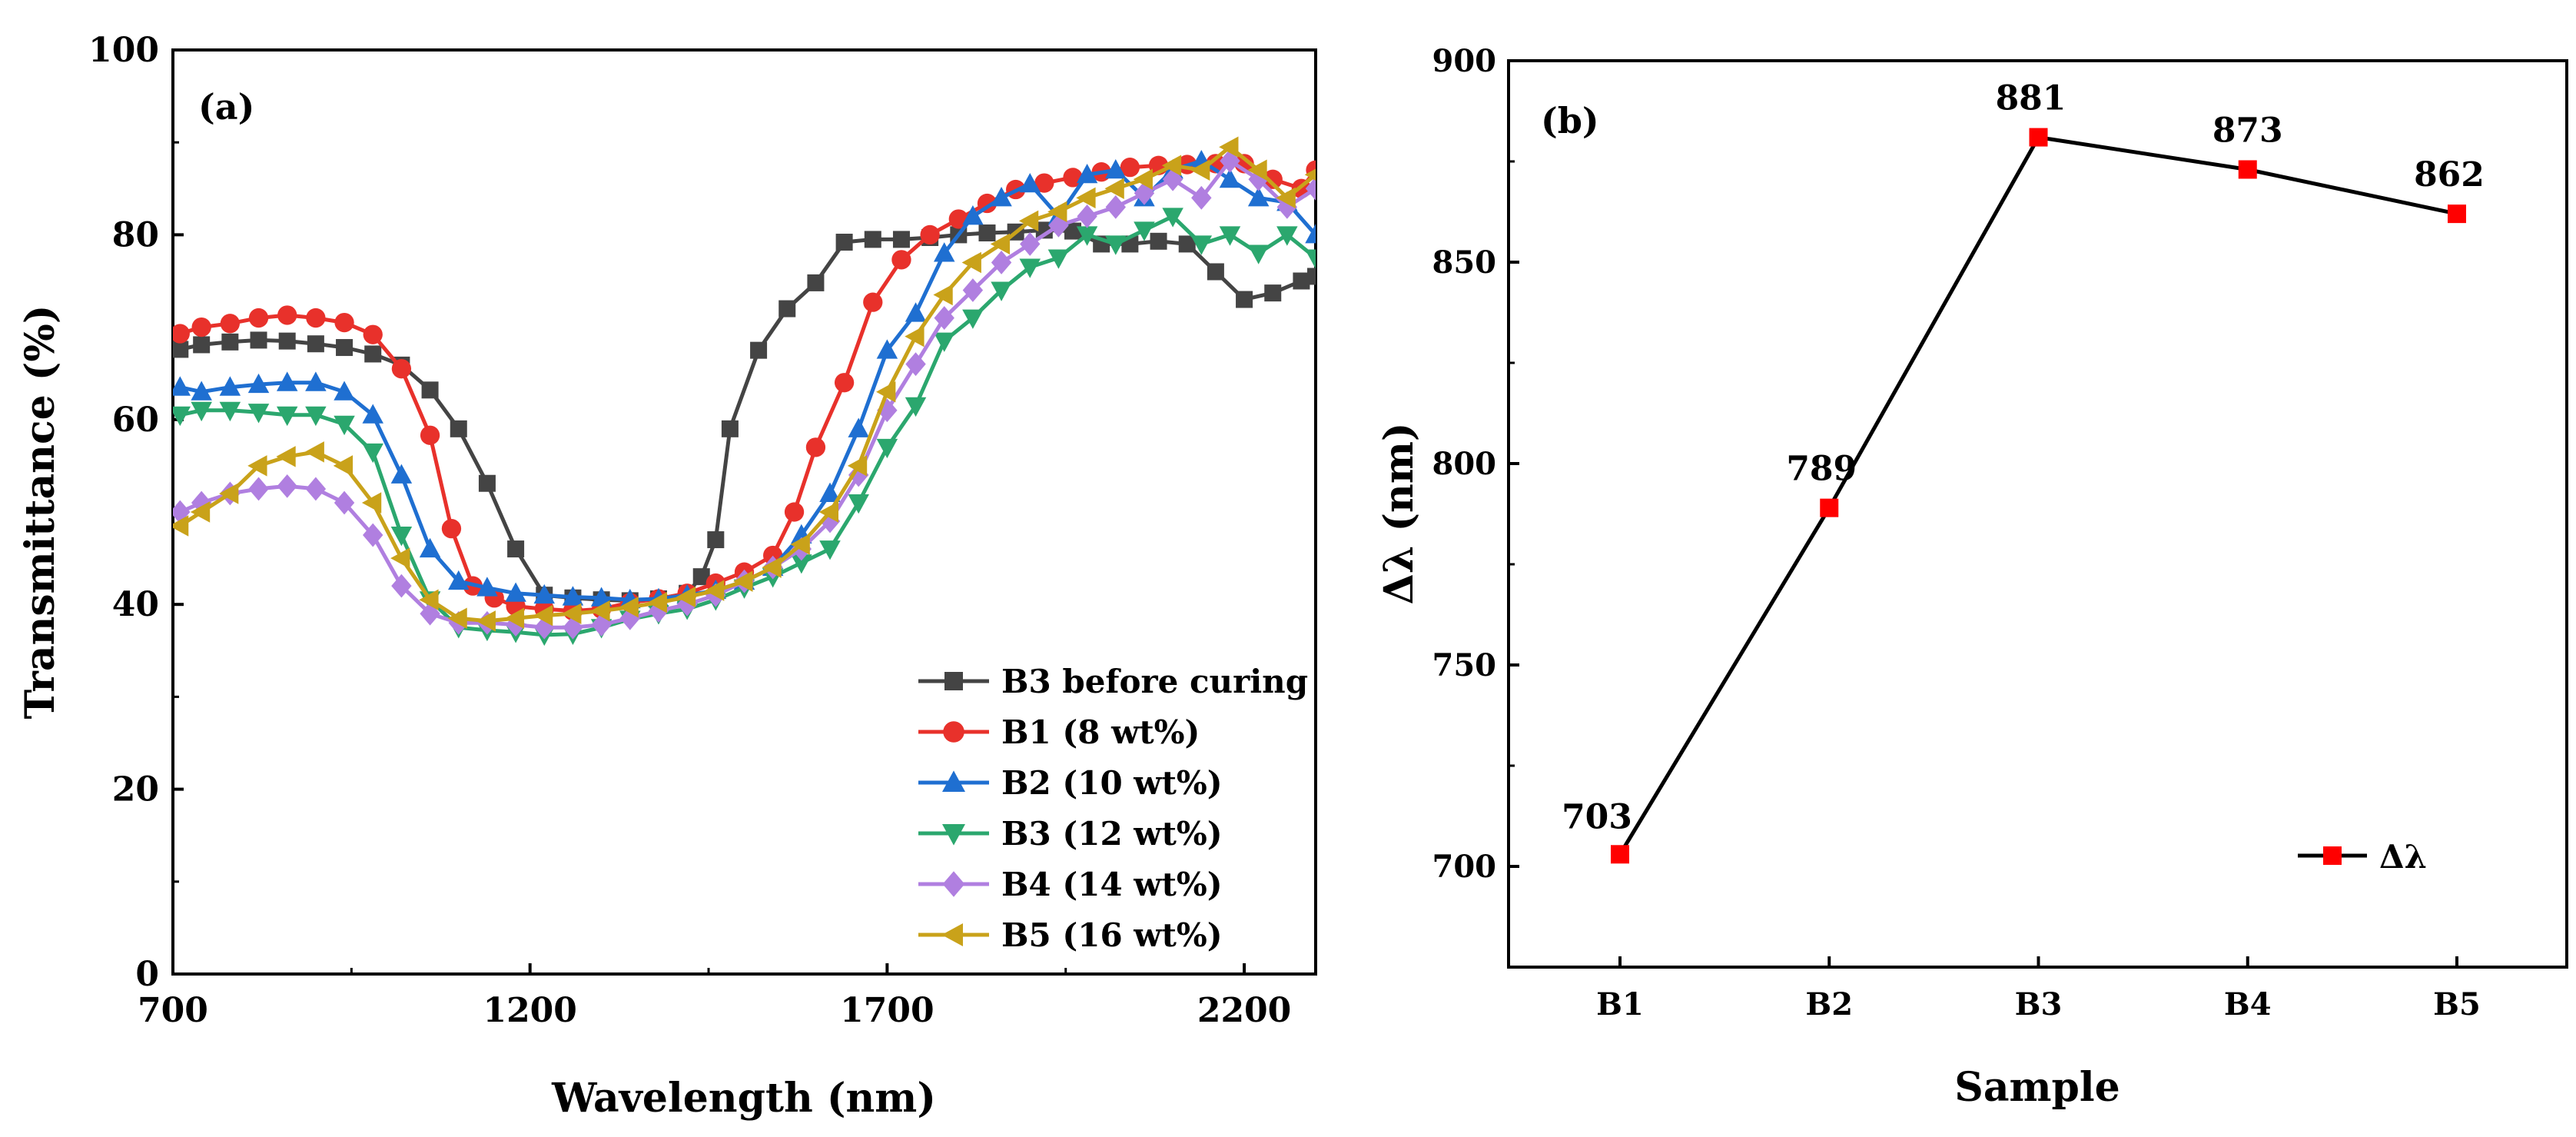  I want to click on x-tick-label: 700, so click(173, 1010).